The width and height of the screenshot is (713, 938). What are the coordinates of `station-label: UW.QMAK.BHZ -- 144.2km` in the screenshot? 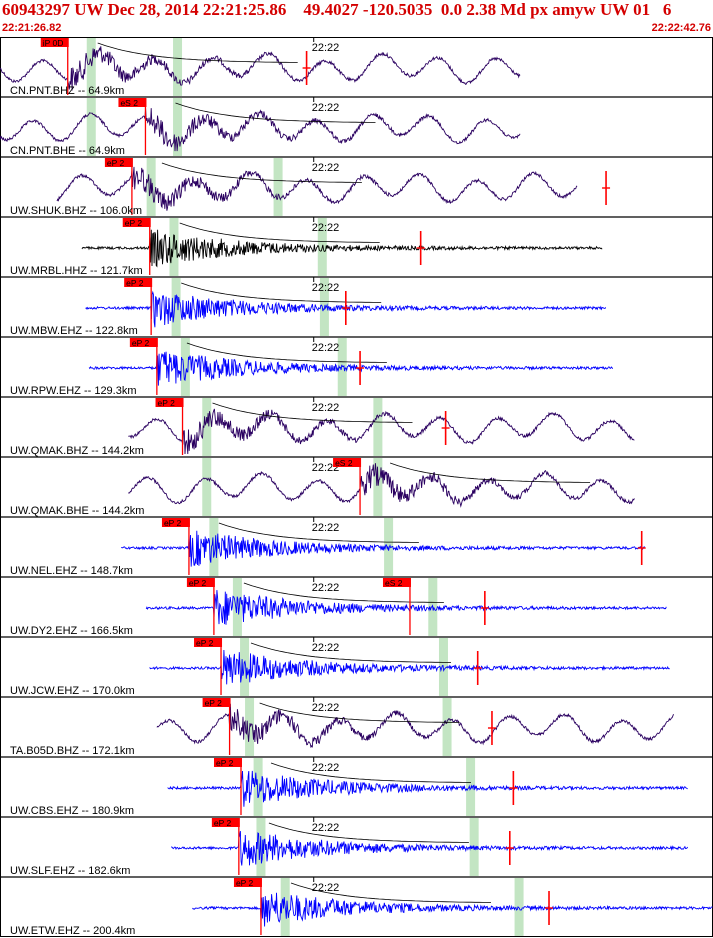 It's located at (77, 451).